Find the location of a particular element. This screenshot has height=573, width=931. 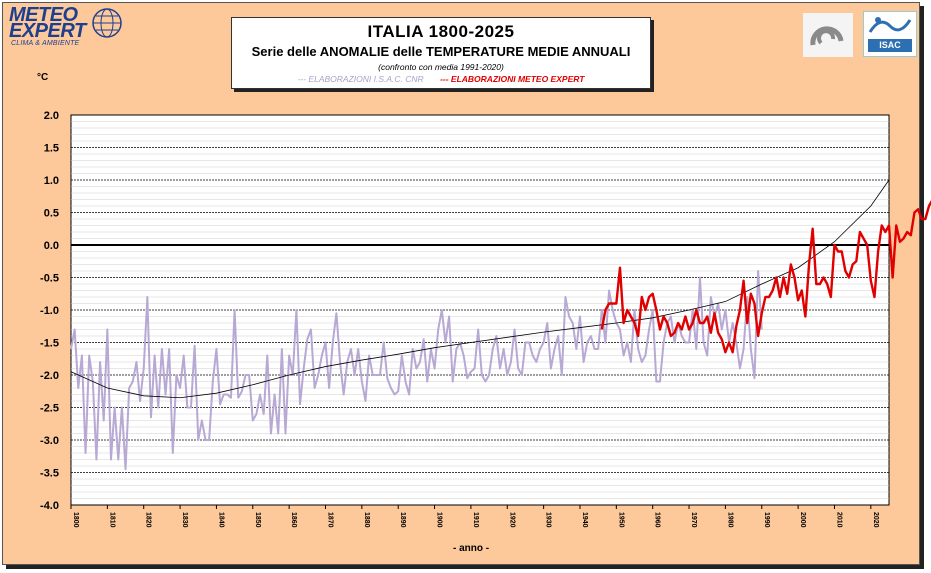

chart-title: ITALIA 1800-2025 is located at coordinates (441, 31).